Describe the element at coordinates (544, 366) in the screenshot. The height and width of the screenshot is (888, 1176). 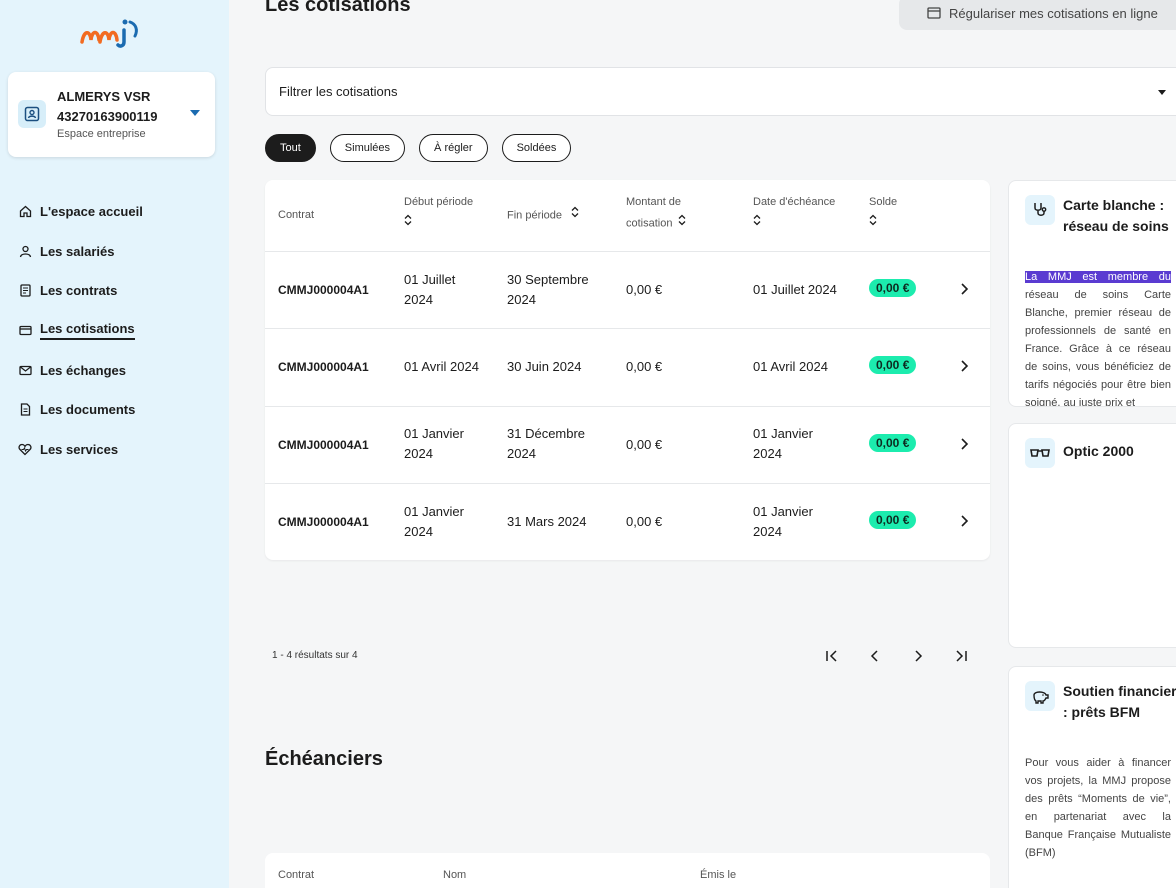
I see `cell-fin: 30 Juin 2024` at that location.